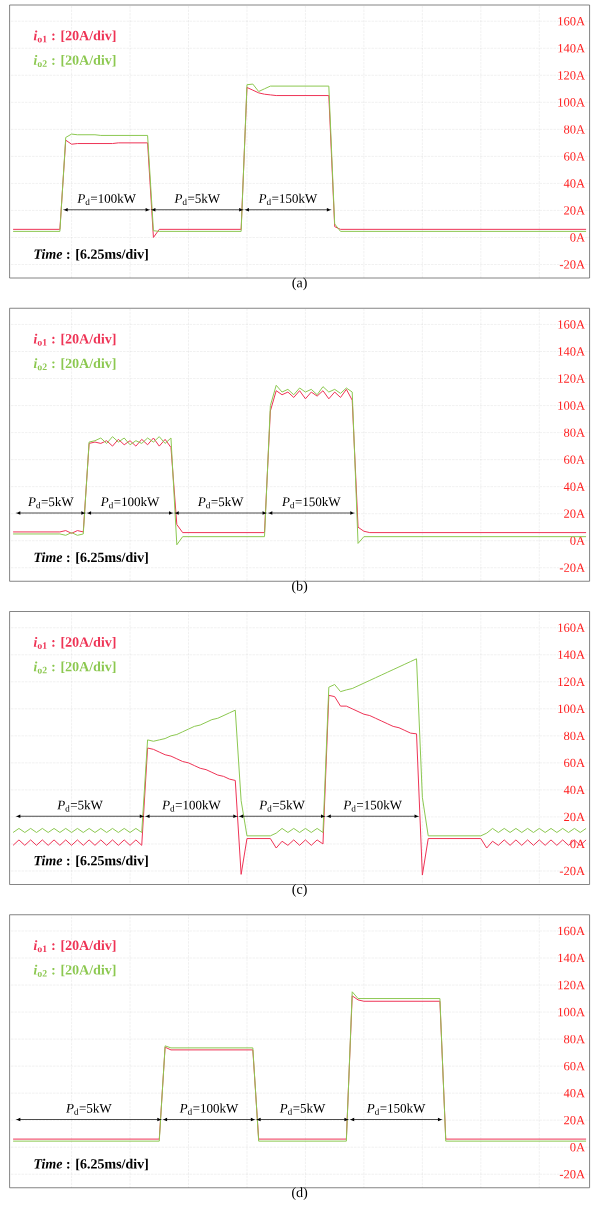 The width and height of the screenshot is (593, 1213). I want to click on text: (b), so click(300, 587).